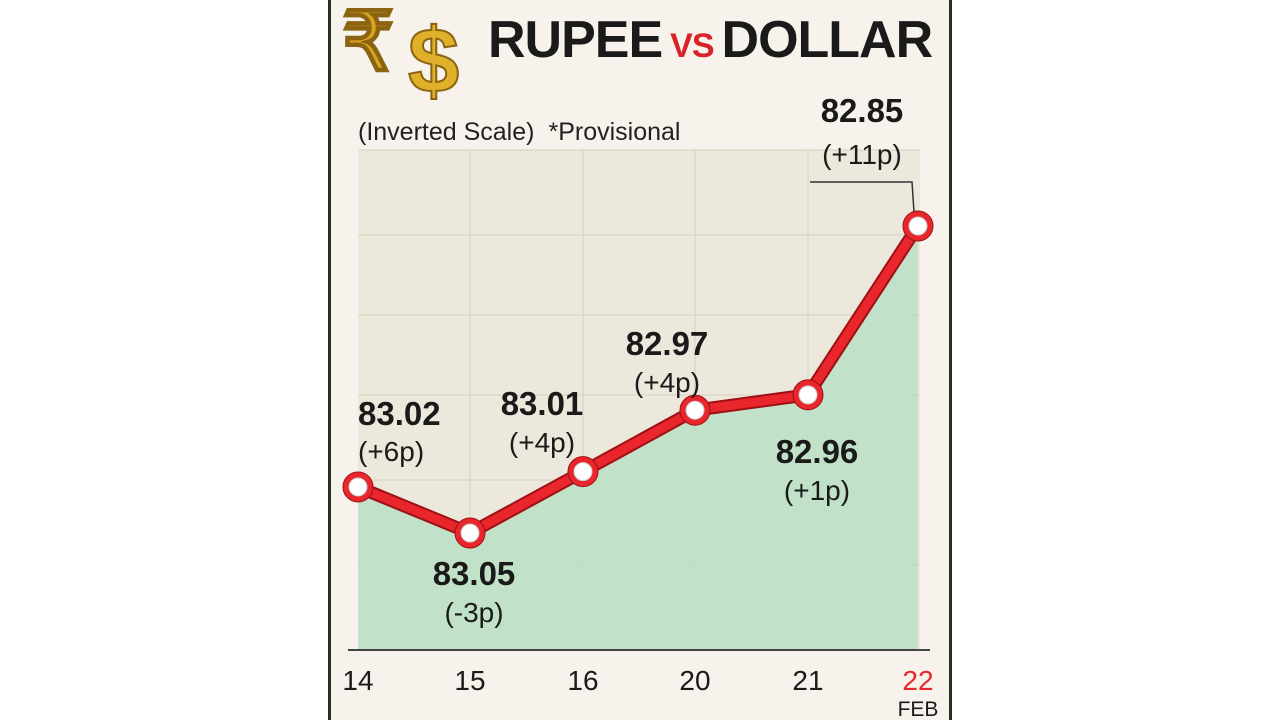 This screenshot has height=720, width=1280. Describe the element at coordinates (817, 490) in the screenshot. I see `change-label: (+1p)` at that location.